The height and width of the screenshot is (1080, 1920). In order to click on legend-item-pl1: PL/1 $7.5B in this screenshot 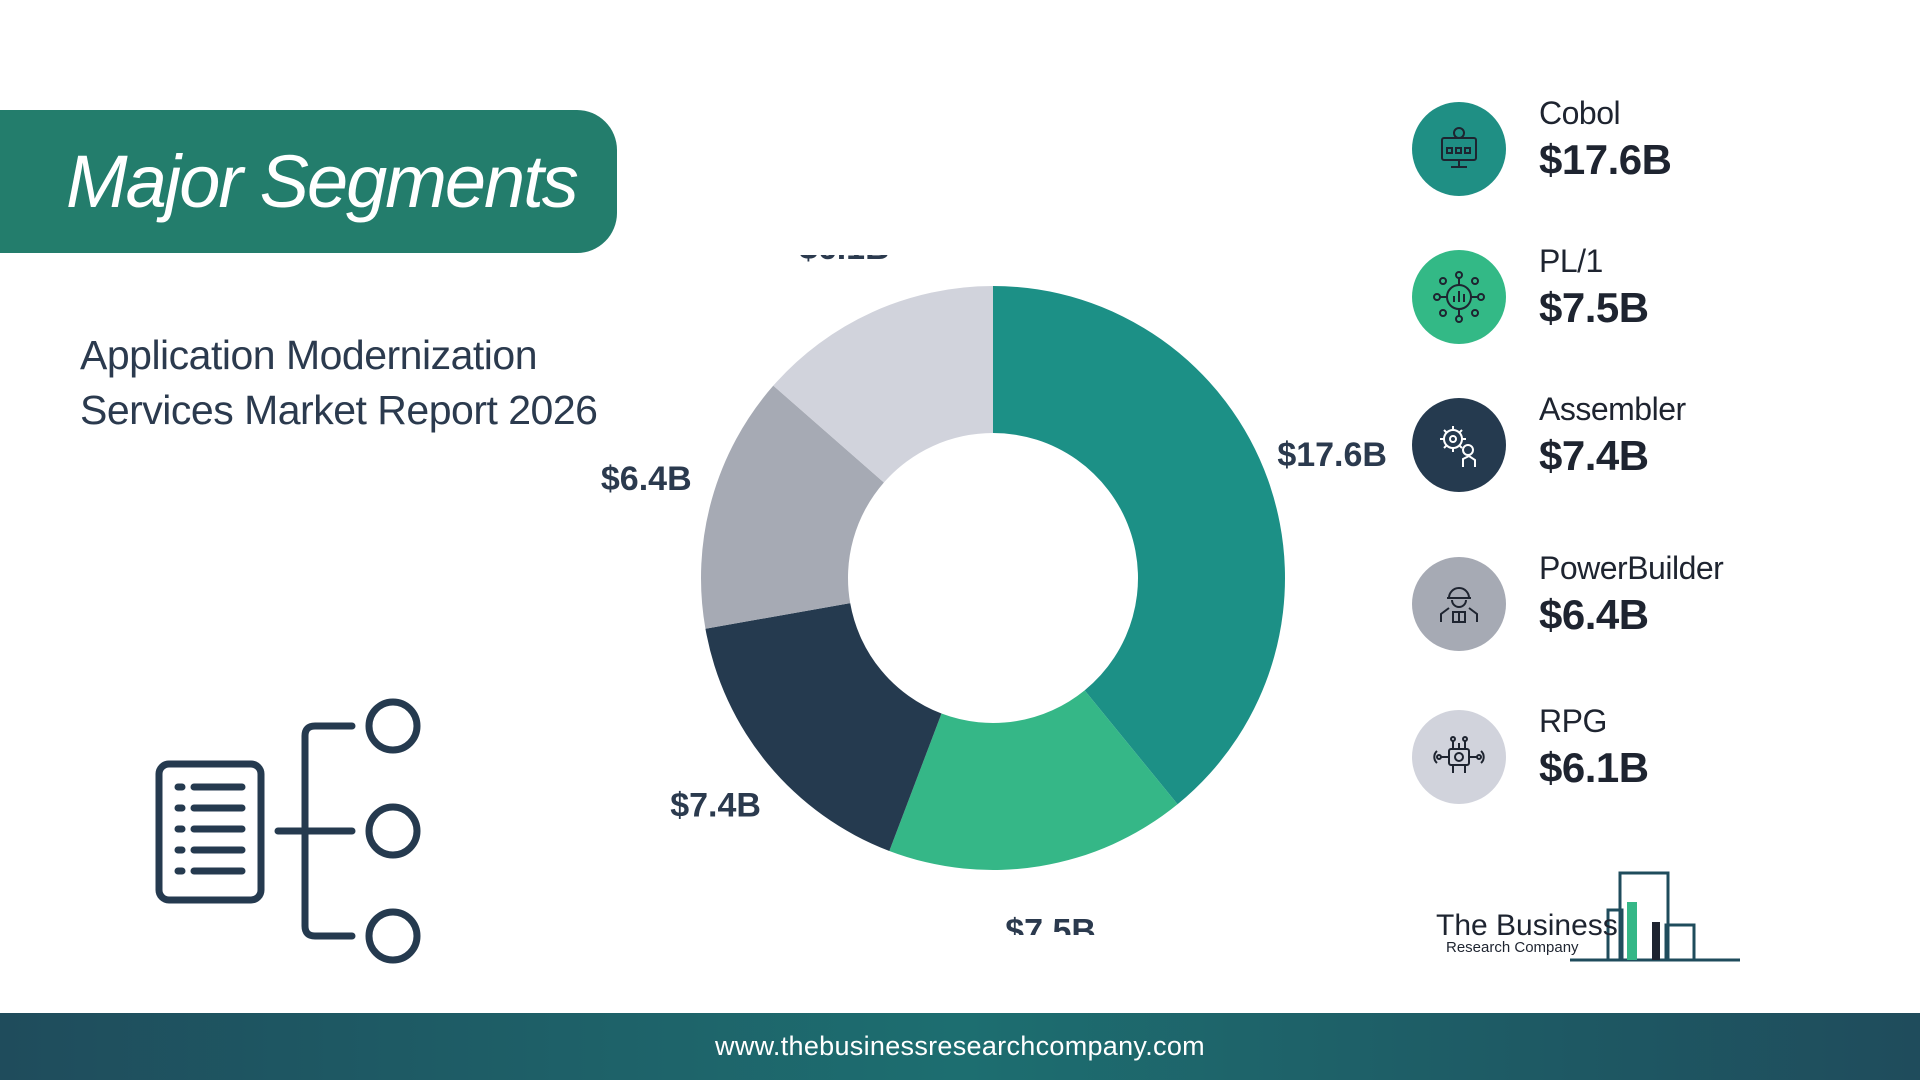, I will do `click(1642, 296)`.